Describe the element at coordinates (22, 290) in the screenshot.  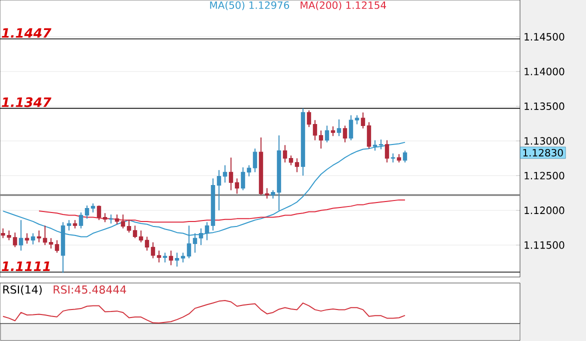
I see `chart-title: RSI(14)` at that location.